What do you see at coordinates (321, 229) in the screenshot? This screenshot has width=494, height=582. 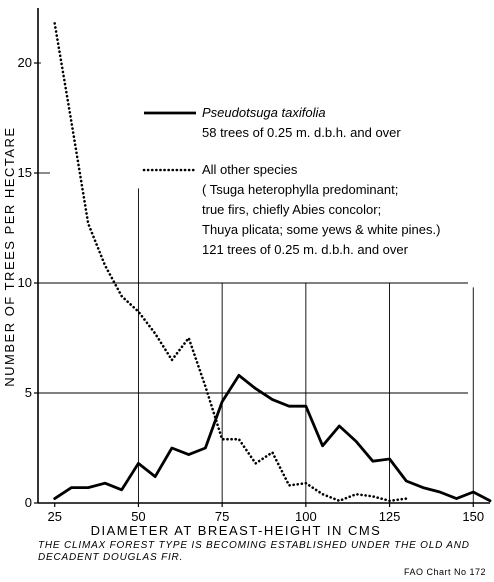 I see `legend-sub-1-2: Thuya plicata; some yews & white pines.)` at bounding box center [321, 229].